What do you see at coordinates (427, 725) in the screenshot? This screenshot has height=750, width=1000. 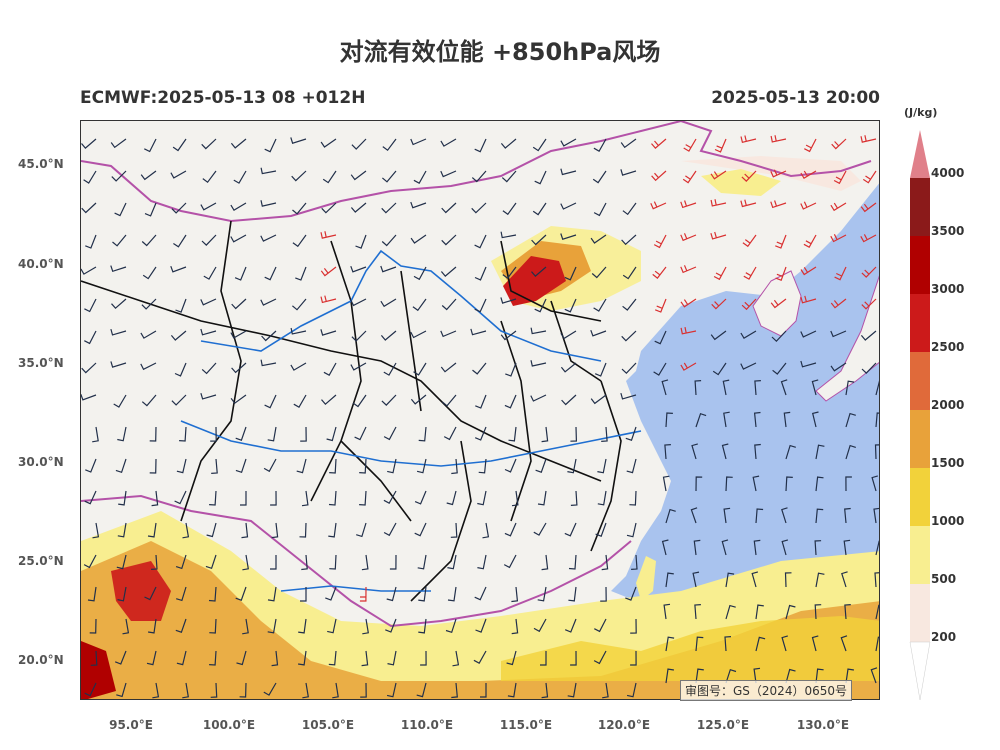 I see `lon-label-110: 110.0°E` at bounding box center [427, 725].